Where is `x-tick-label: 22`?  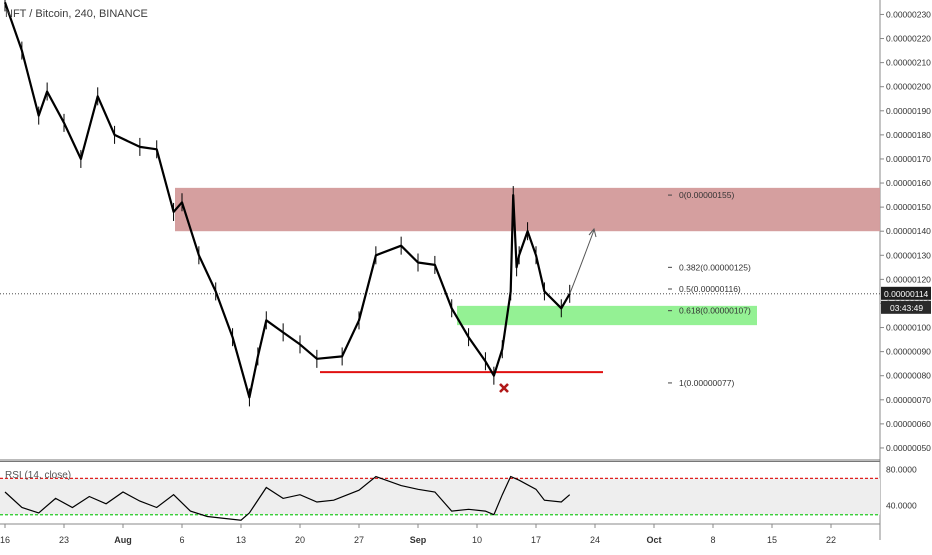
x-tick-label: 22 is located at coordinates (831, 540).